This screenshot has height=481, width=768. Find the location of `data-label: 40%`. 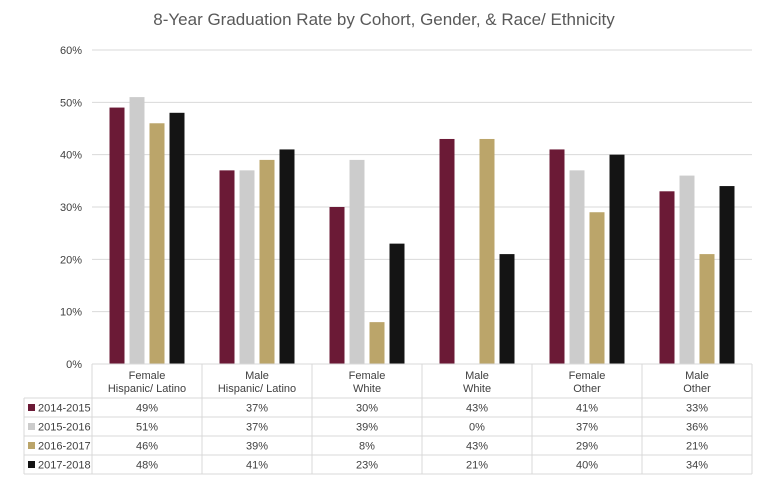

data-label: 40% is located at coordinates (587, 466).